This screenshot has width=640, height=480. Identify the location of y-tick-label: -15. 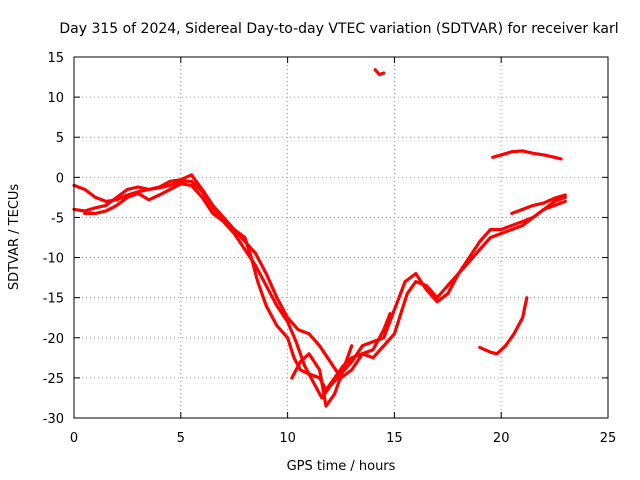
(53, 299).